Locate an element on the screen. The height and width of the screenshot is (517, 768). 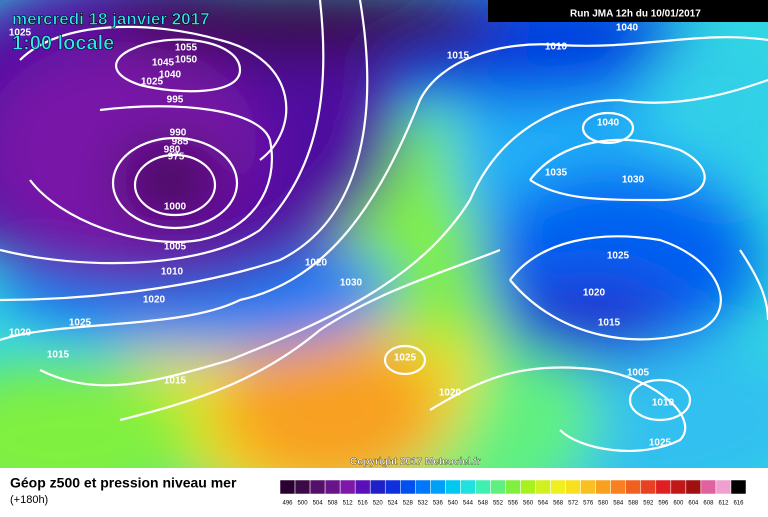
isobar-label: 1045 is located at coordinates (163, 63).